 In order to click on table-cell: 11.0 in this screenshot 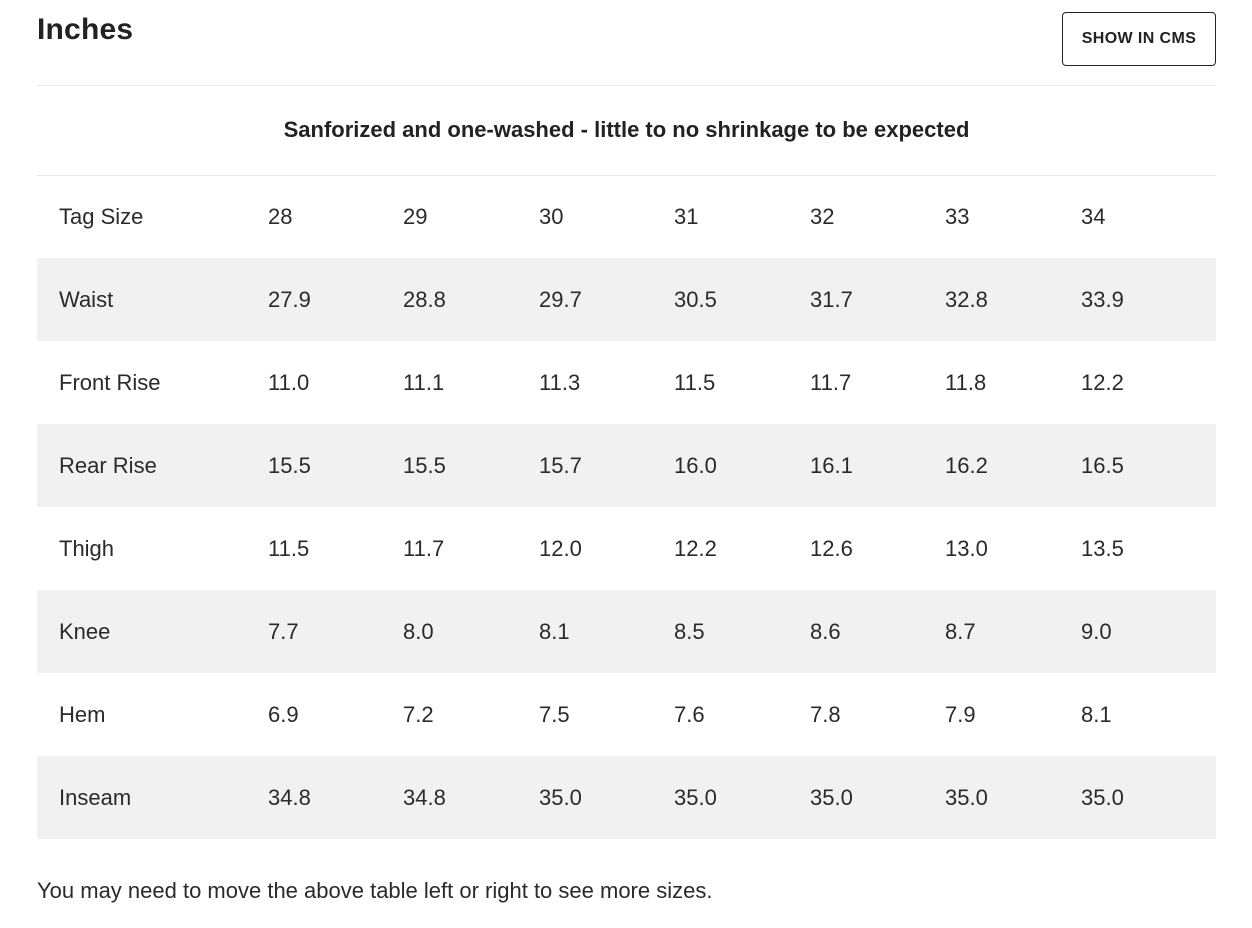, I will do `click(289, 382)`.